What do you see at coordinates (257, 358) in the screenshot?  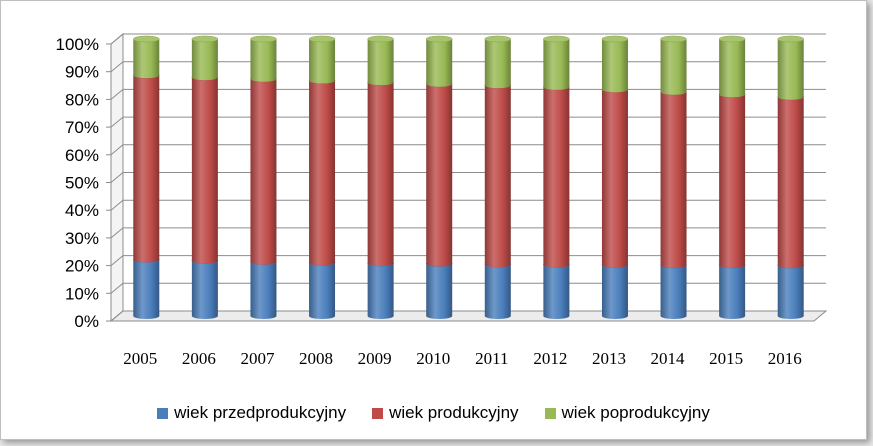 I see `x-tick-label: 2007` at bounding box center [257, 358].